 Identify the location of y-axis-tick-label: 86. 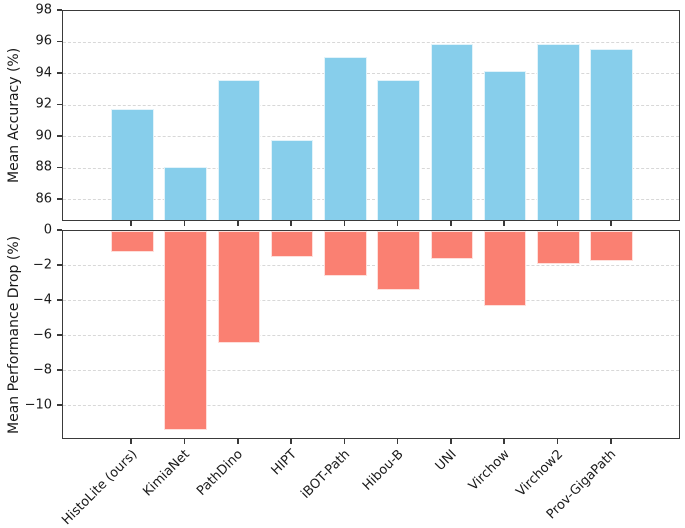
(43, 199).